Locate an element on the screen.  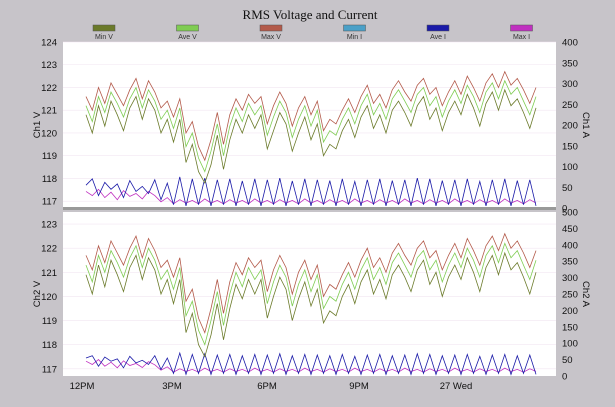
y-tick-right: 450 is located at coordinates (570, 229).